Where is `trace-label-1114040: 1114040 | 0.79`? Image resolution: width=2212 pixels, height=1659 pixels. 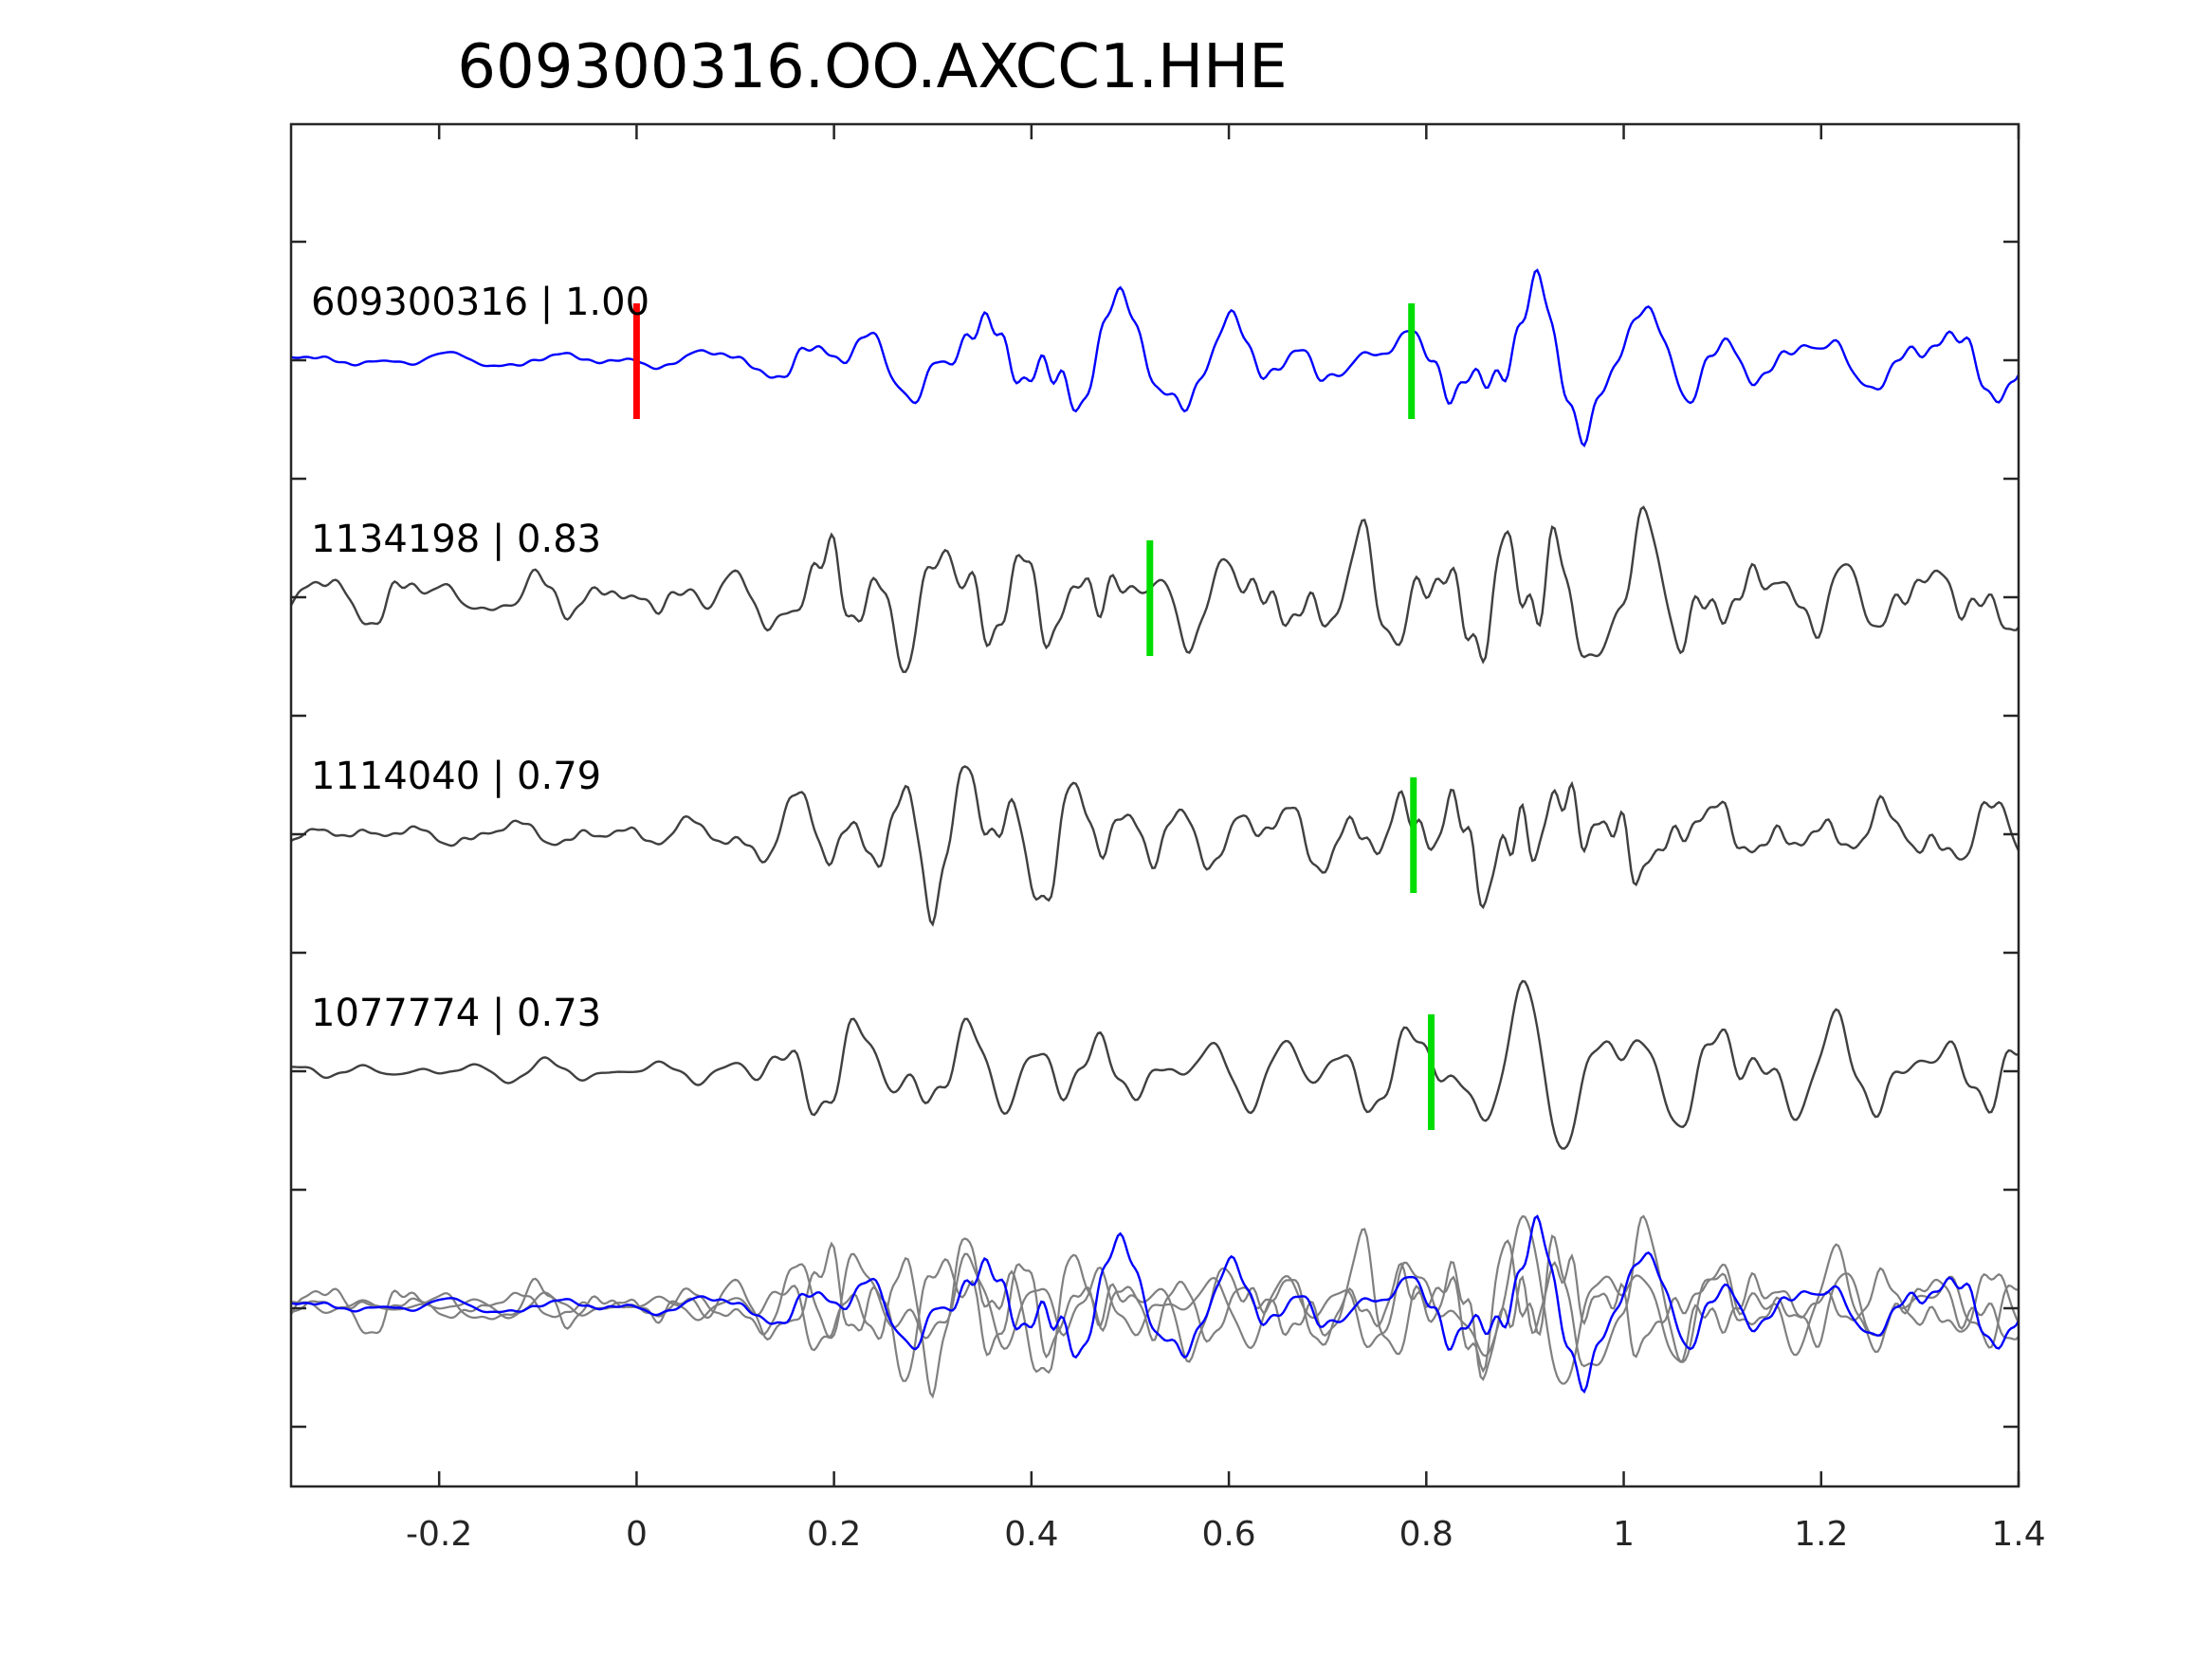 trace-label-1114040: 1114040 | 0.79 is located at coordinates (456, 776).